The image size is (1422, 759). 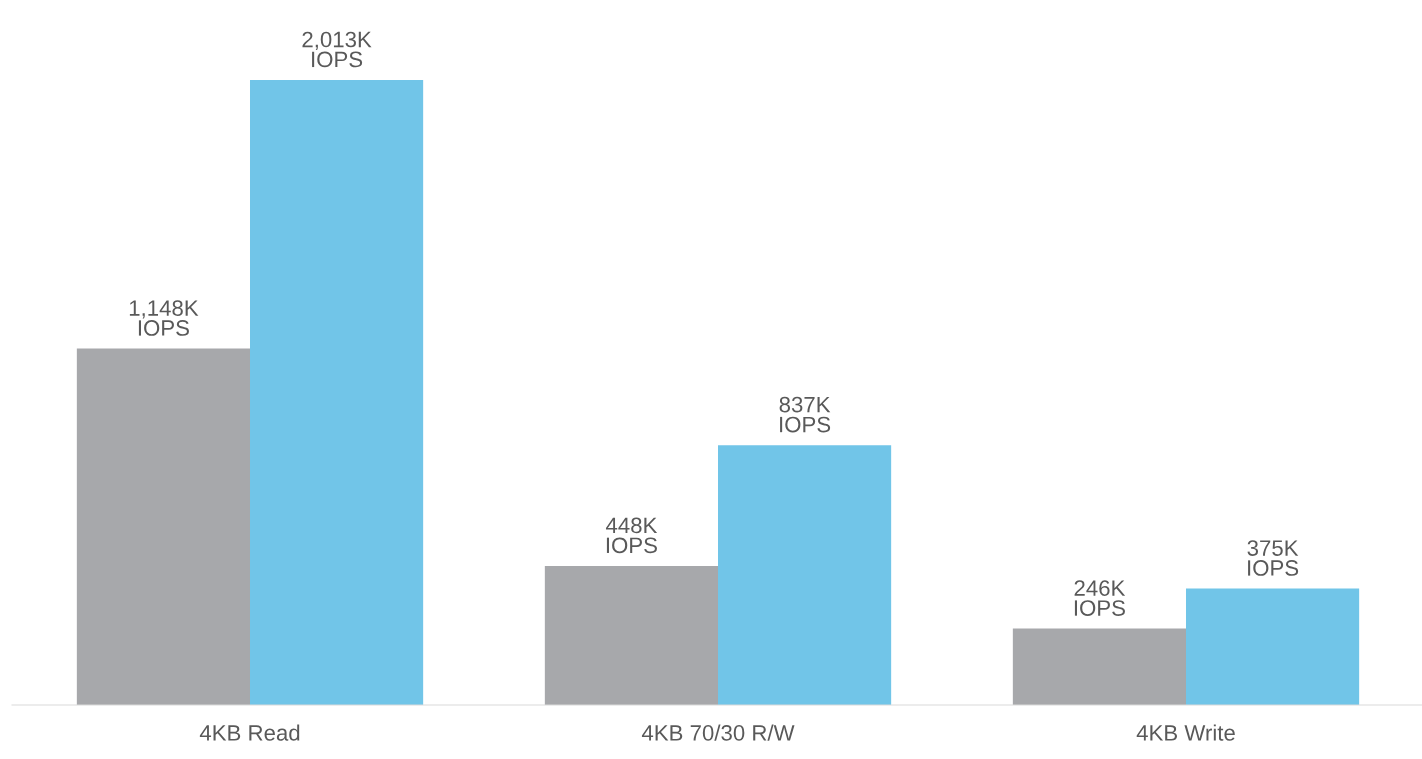 What do you see at coordinates (805, 414) in the screenshot?
I see `data-label: 837K IOPS` at bounding box center [805, 414].